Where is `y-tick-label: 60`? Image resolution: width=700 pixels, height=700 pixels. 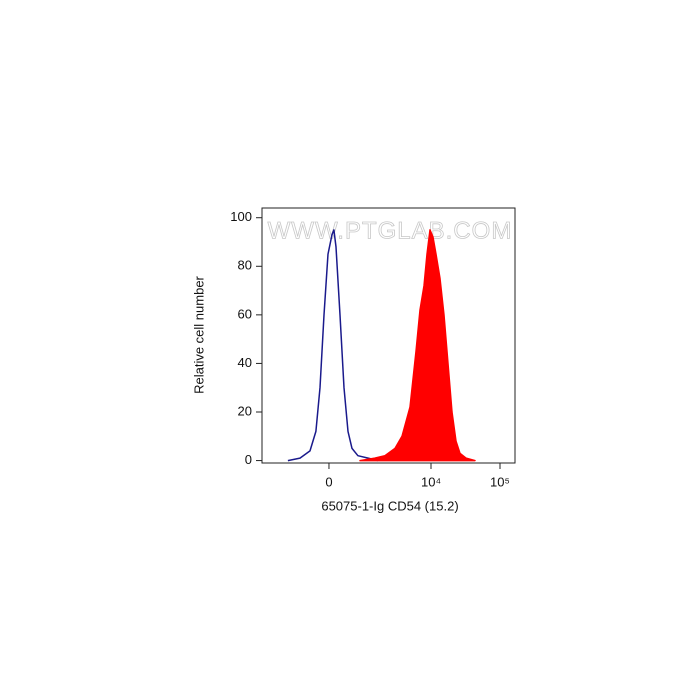
y-tick-label: 60 is located at coordinates (245, 313).